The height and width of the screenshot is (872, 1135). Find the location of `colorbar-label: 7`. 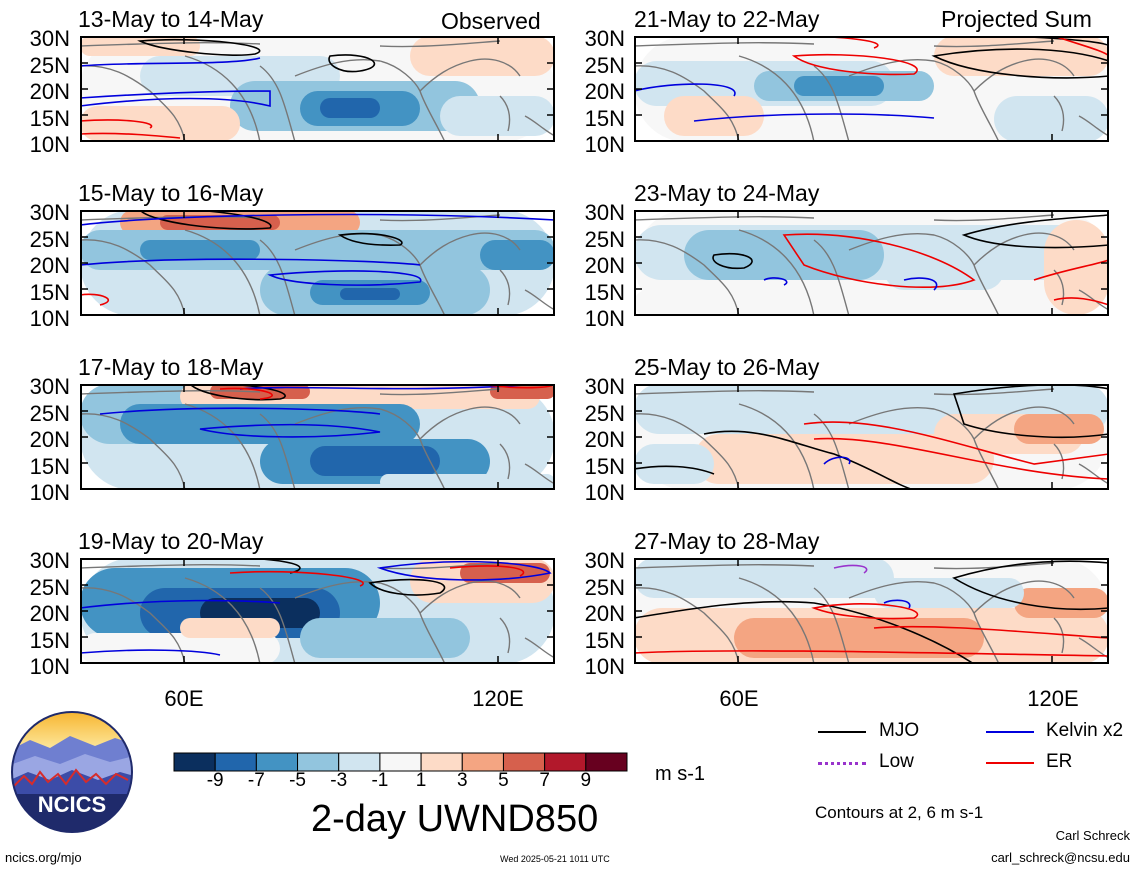

colorbar-label: 7 is located at coordinates (544, 780).